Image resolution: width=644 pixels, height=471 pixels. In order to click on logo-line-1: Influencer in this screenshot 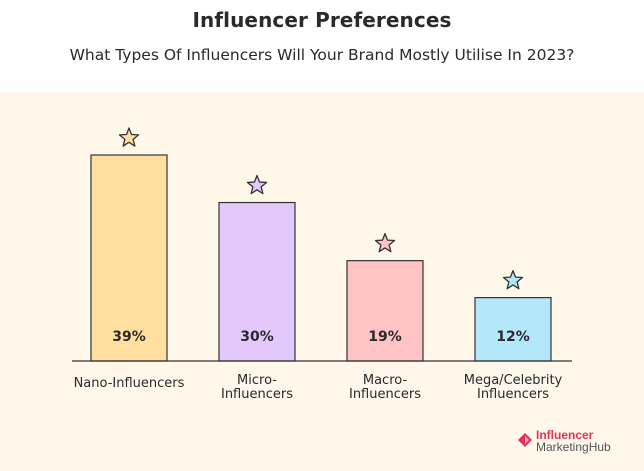, I will do `click(565, 435)`.